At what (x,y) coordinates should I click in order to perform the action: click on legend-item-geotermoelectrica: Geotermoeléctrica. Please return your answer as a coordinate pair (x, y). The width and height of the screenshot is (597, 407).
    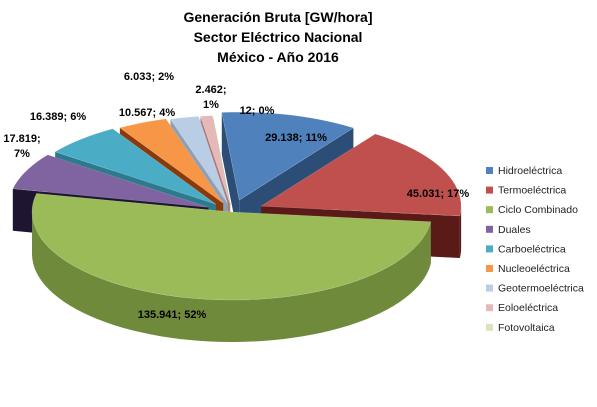
    Looking at the image, I should click on (535, 289).